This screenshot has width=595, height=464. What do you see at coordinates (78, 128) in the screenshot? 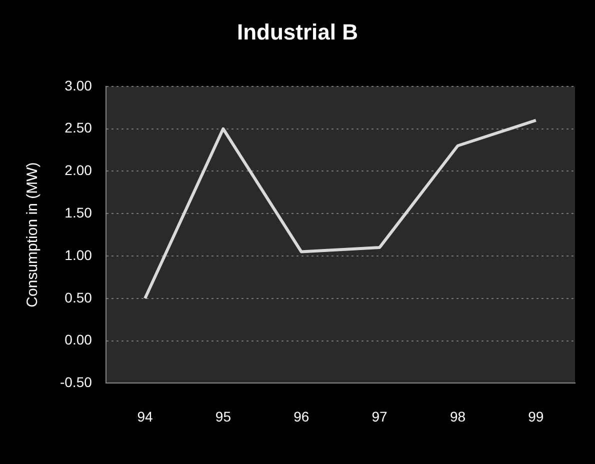
I see `y-tick-label: 2.50` at bounding box center [78, 128].